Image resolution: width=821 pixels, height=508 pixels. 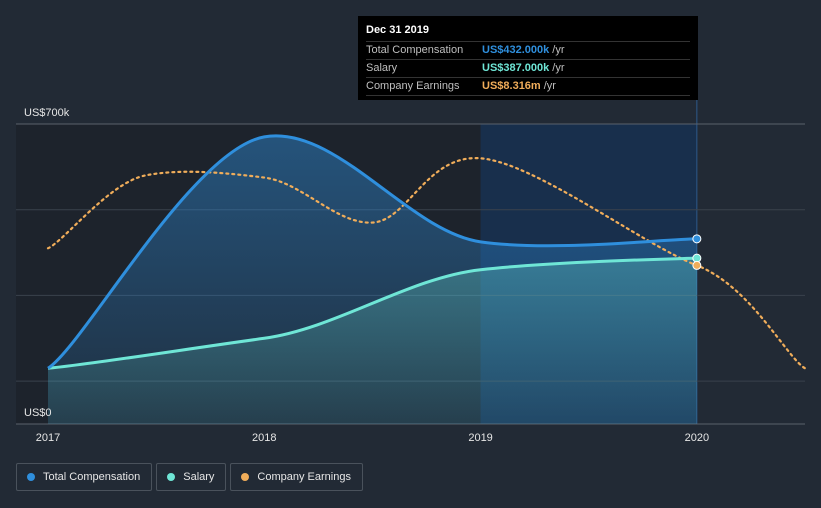 I want to click on tooltip-value: US$432.000k, so click(x=516, y=50).